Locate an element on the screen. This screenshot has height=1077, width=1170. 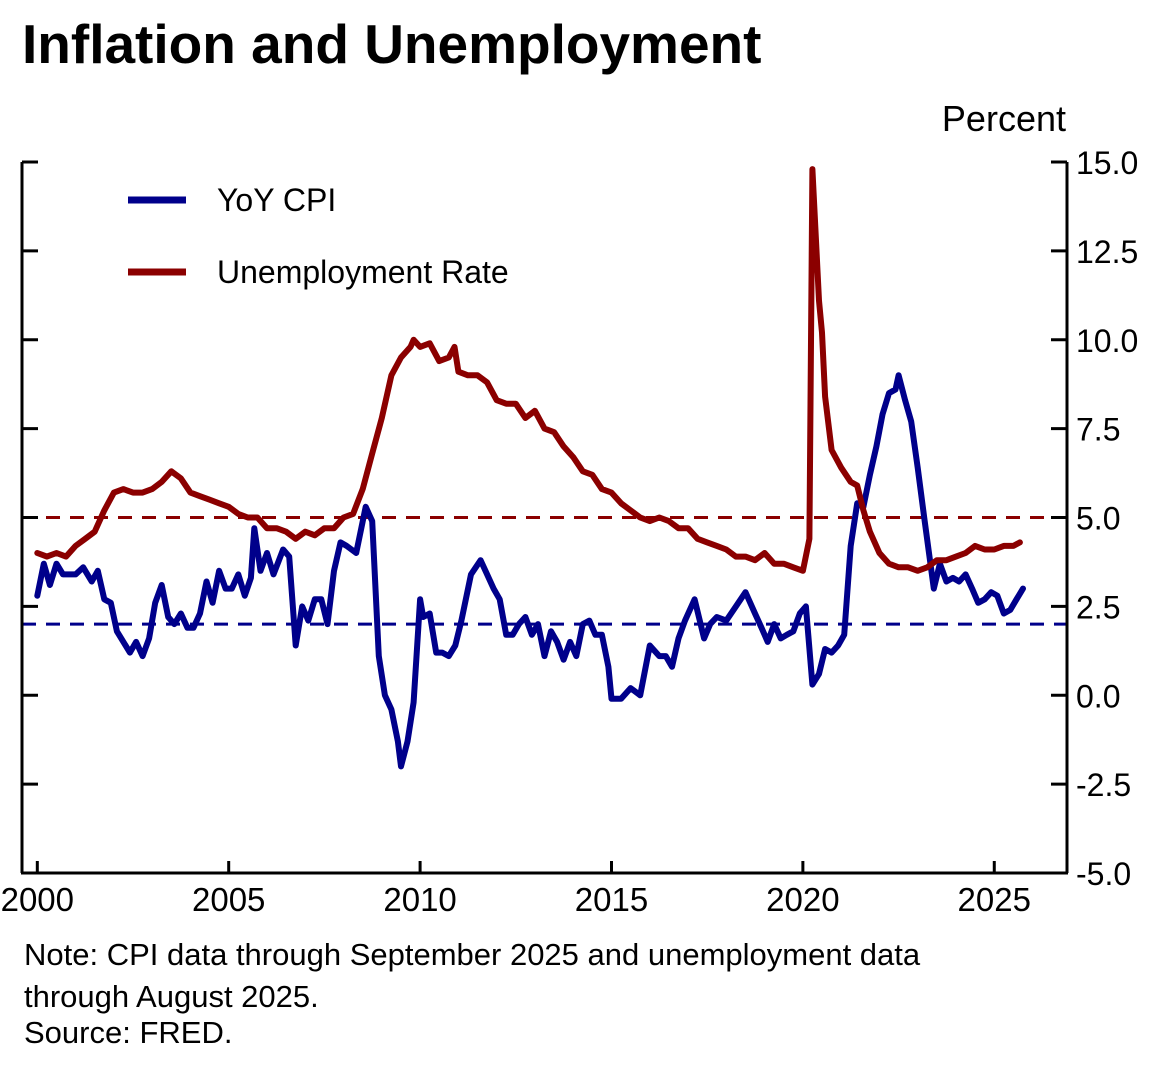
chart-title: Inflation and Unemployment is located at coordinates (392, 44).